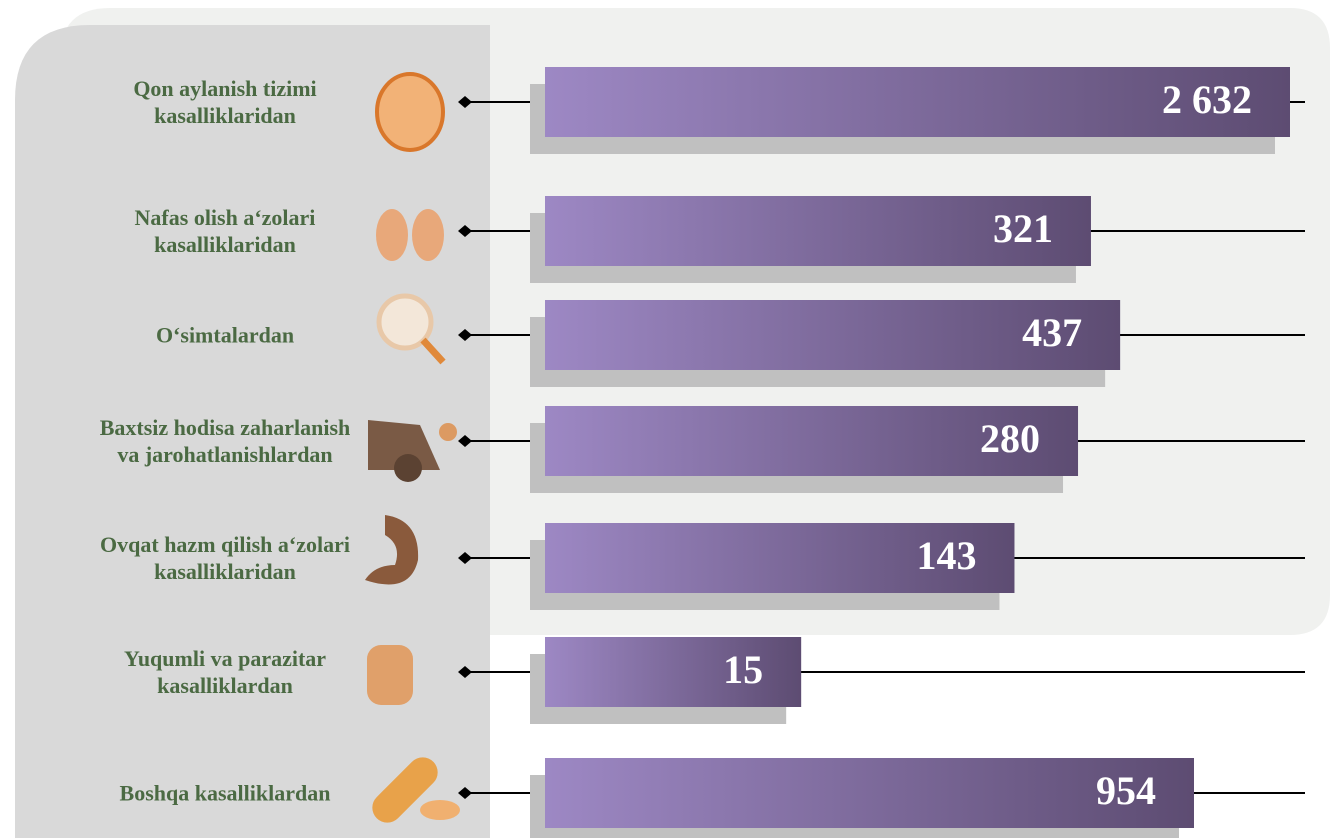  What do you see at coordinates (225, 231) in the screenshot?
I see `category-label: Nafas olish a‘zolari kasalliklaridan` at bounding box center [225, 231].